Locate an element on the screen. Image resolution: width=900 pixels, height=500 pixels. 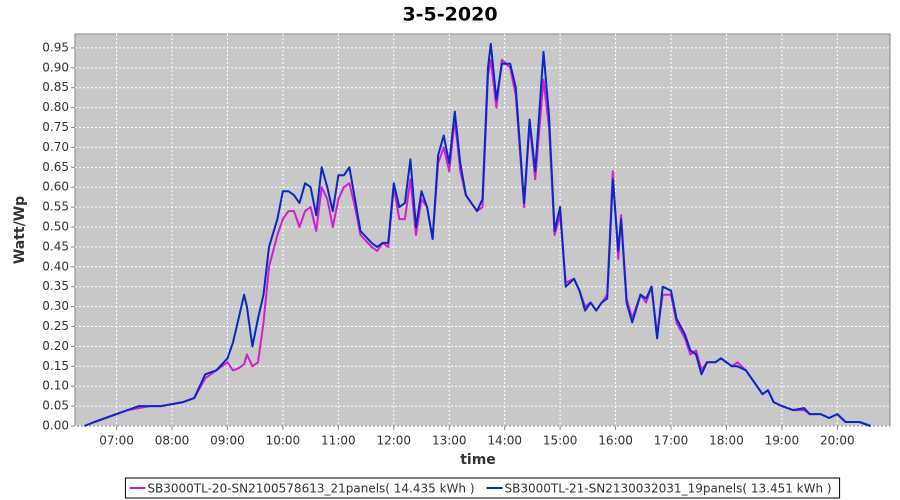
y-tick-label: 0.95 is located at coordinates (55, 47).